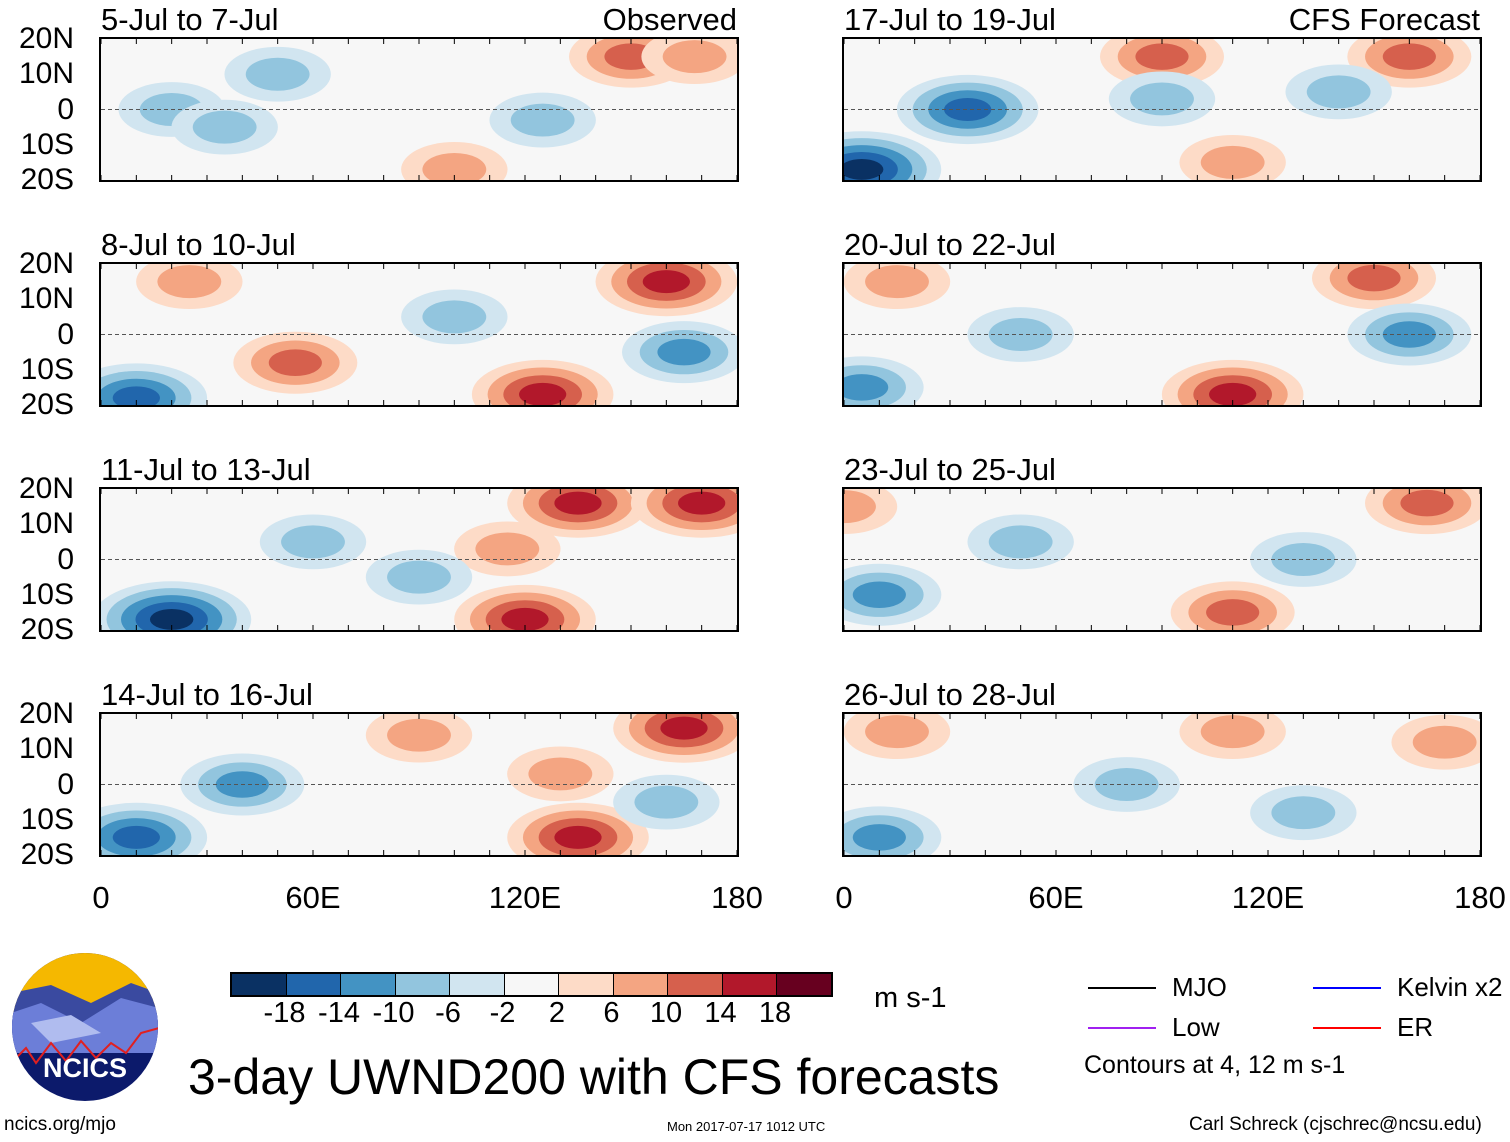  Describe the element at coordinates (1450, 987) in the screenshot. I see `legend-label: Kelvin x2` at that location.